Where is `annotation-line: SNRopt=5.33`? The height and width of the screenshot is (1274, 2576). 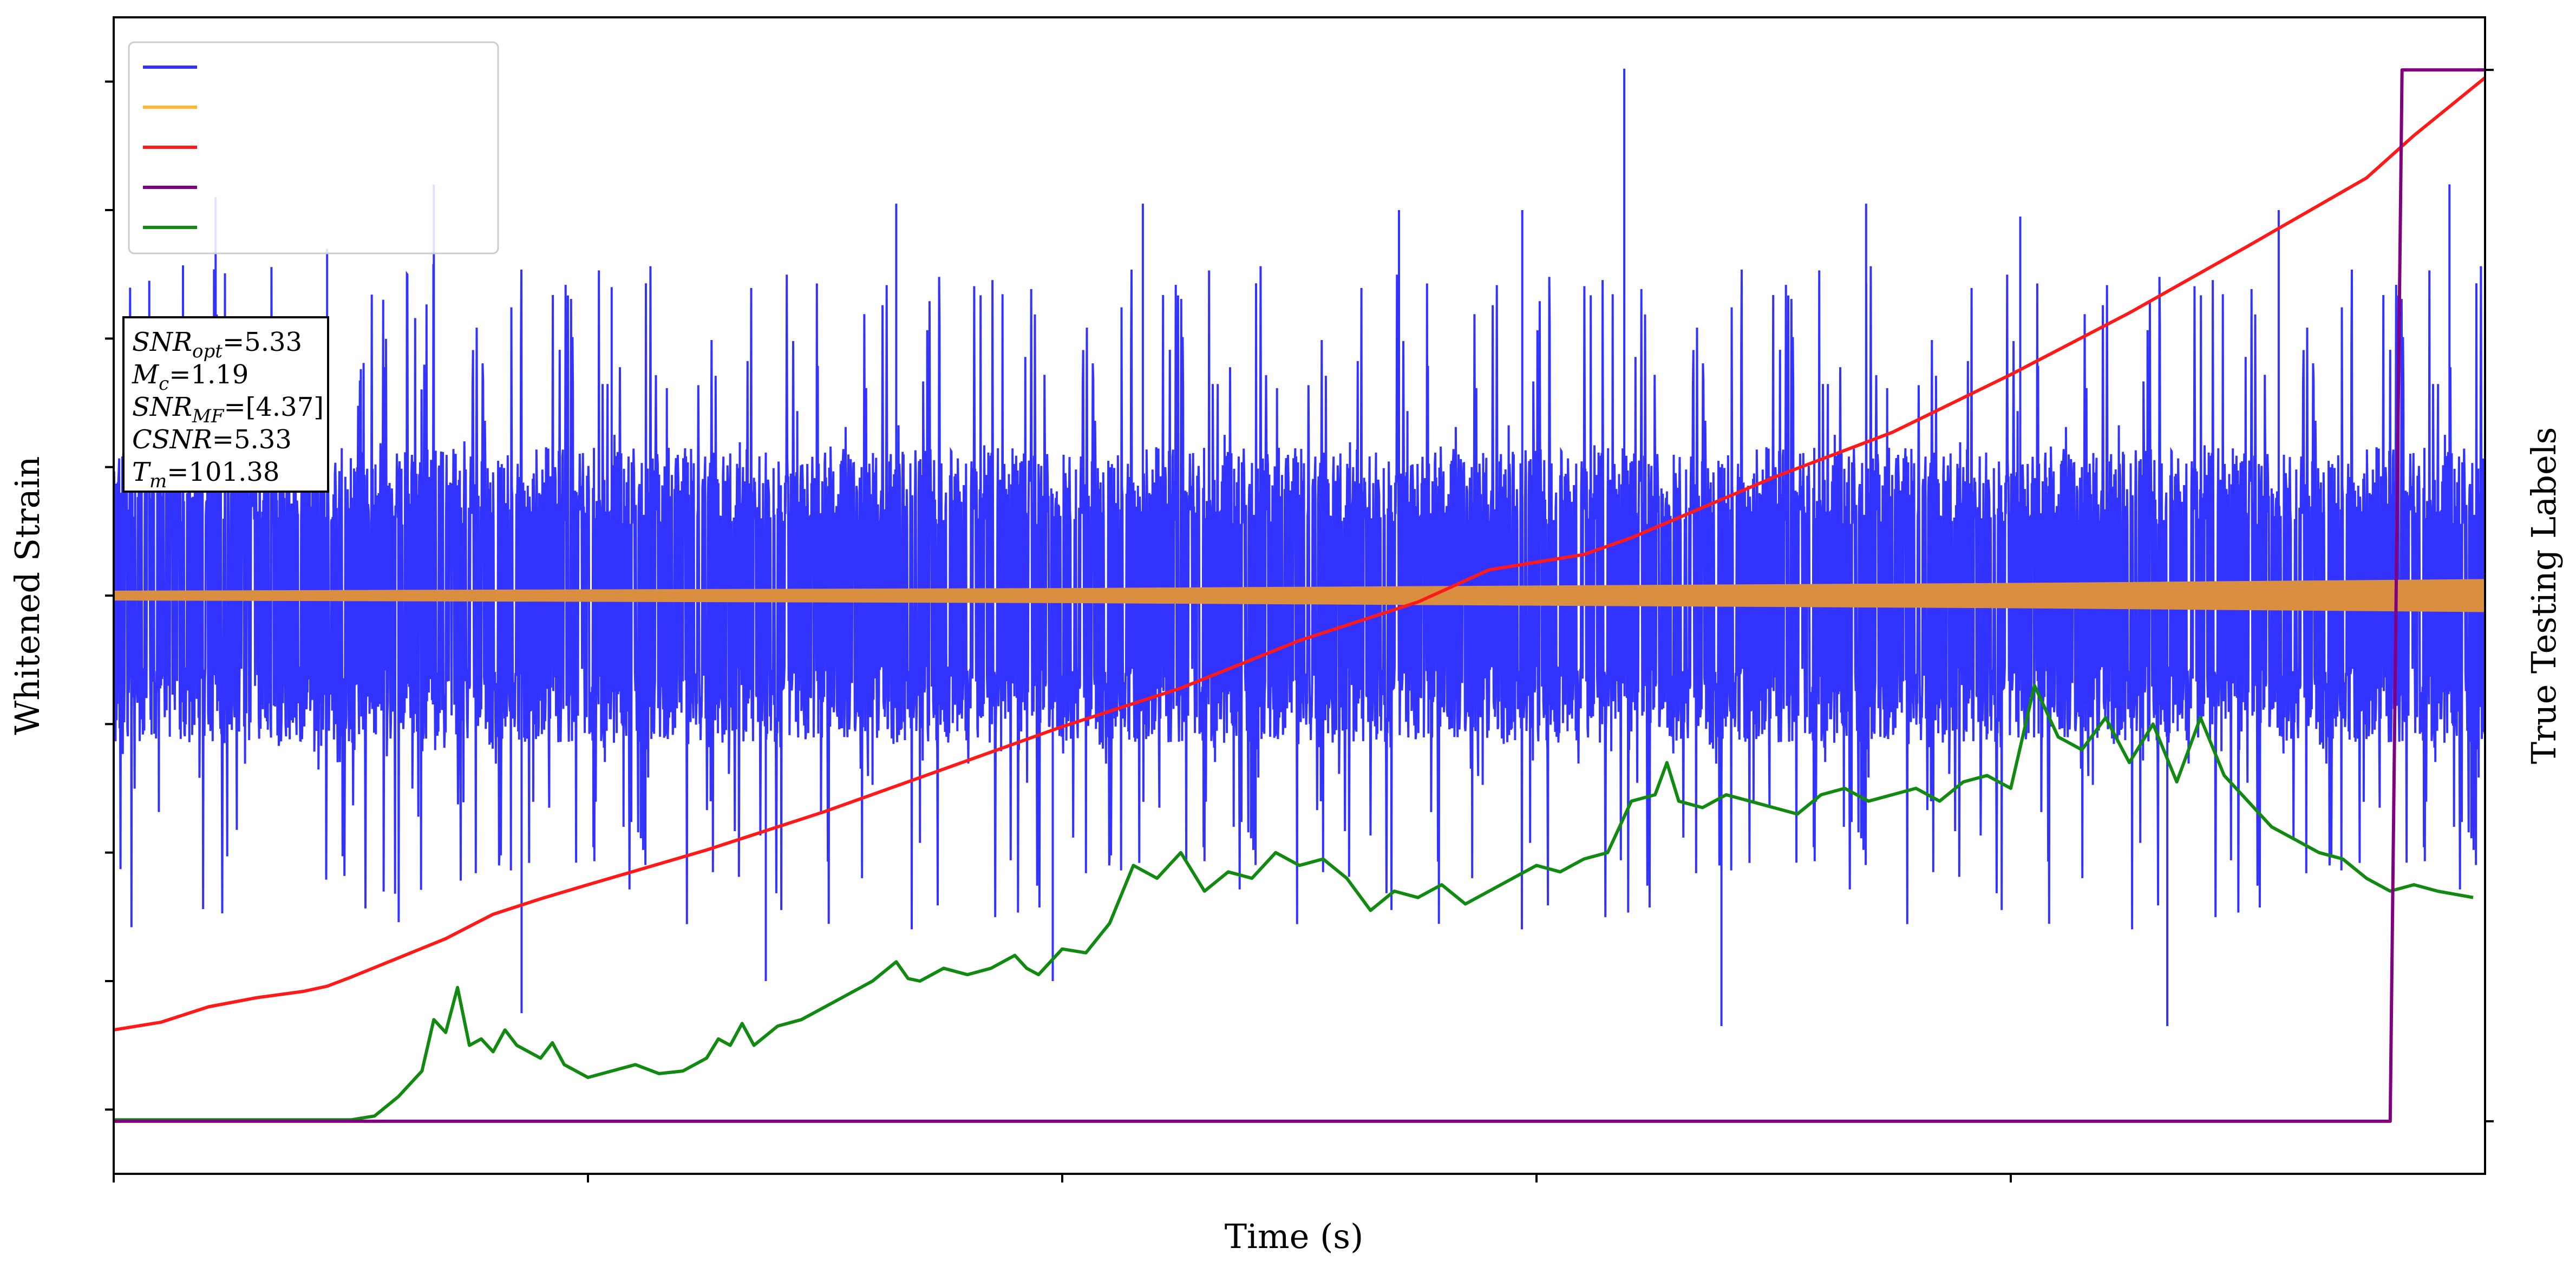
annotation-line: SNRopt=5.33 is located at coordinates (217, 344).